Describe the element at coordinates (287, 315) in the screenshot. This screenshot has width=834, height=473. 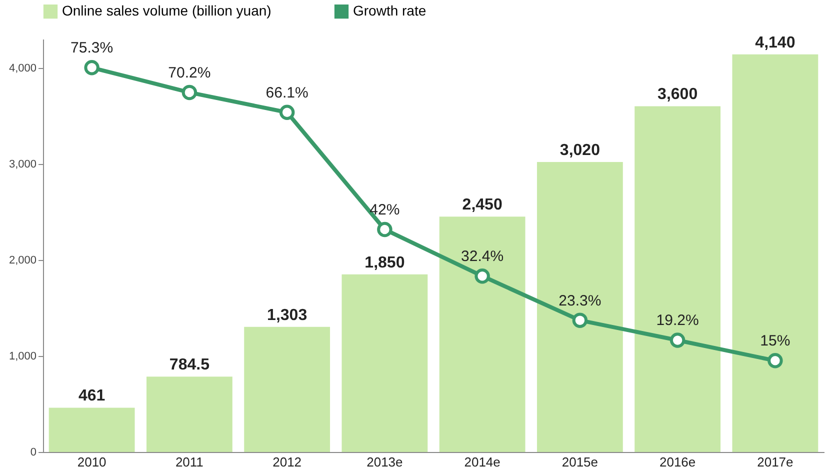
I see `data-label: 1,303` at that location.